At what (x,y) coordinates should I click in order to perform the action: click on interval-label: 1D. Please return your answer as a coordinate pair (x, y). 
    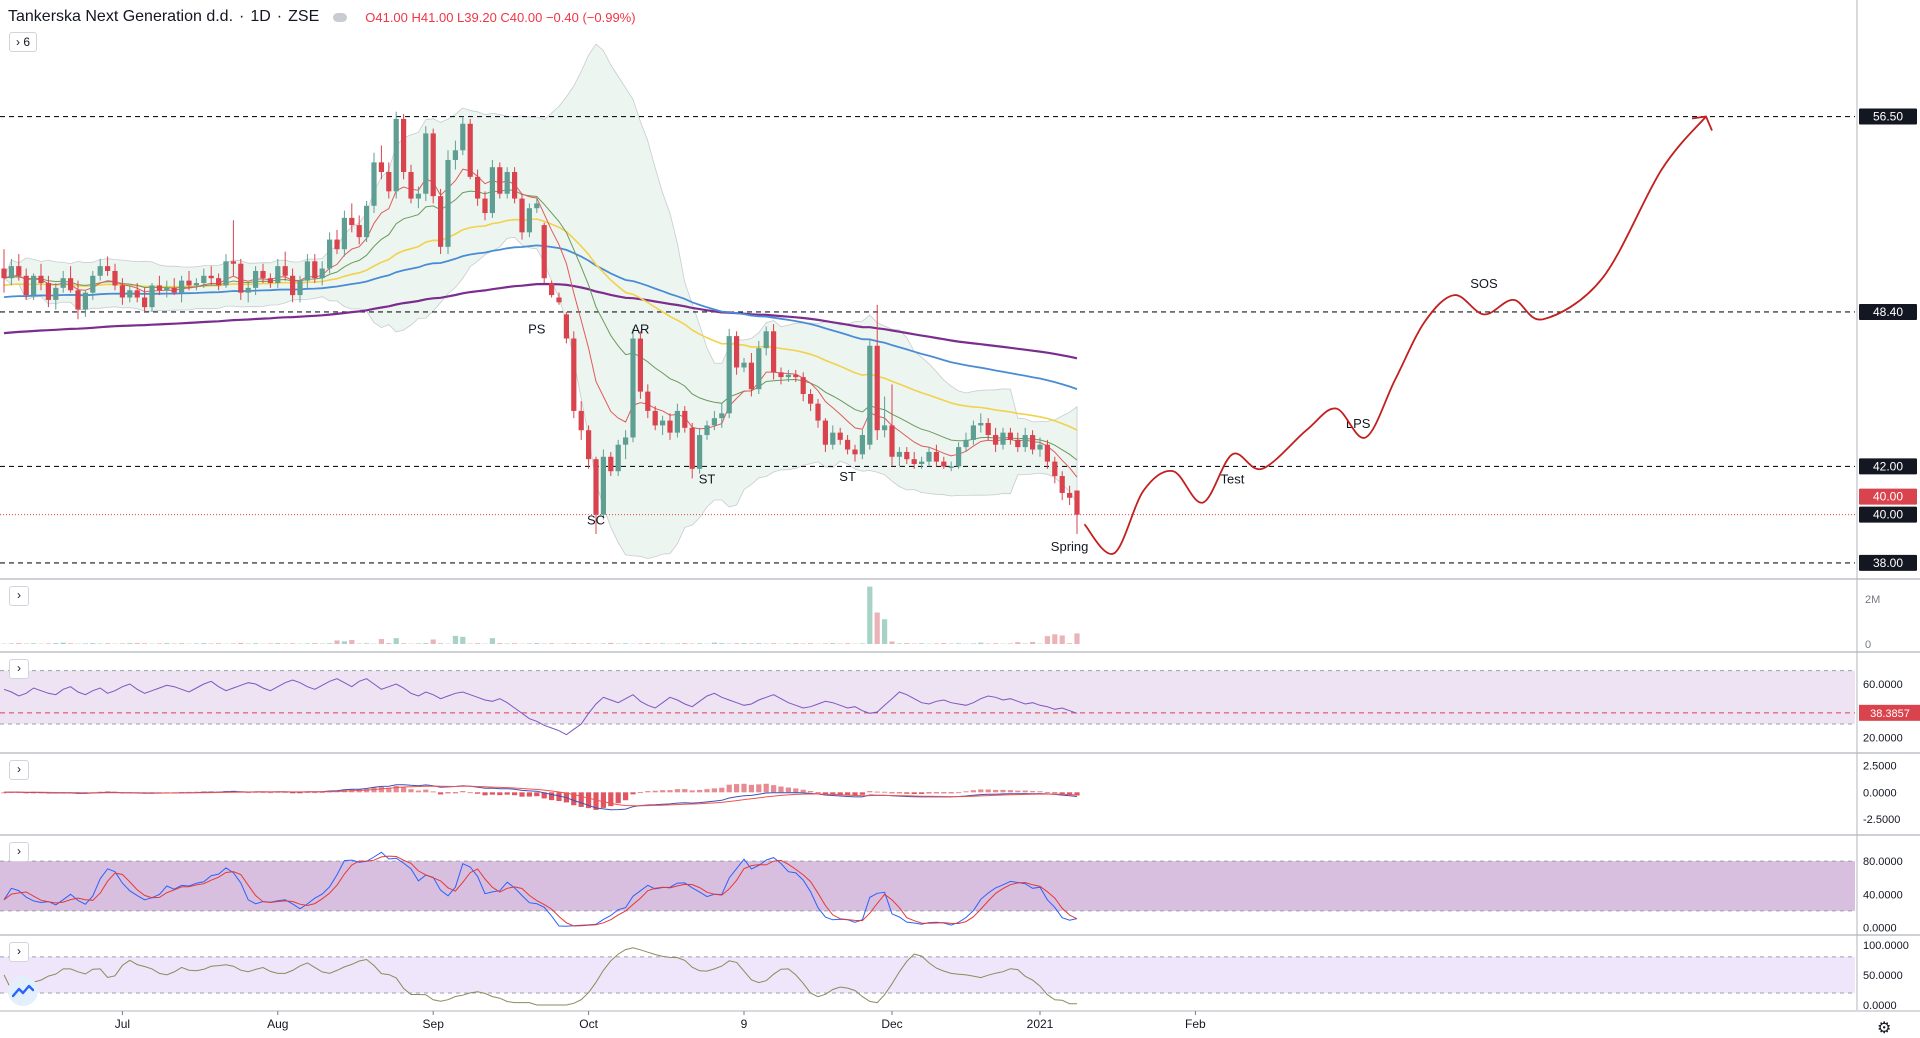
    Looking at the image, I should click on (260, 17).